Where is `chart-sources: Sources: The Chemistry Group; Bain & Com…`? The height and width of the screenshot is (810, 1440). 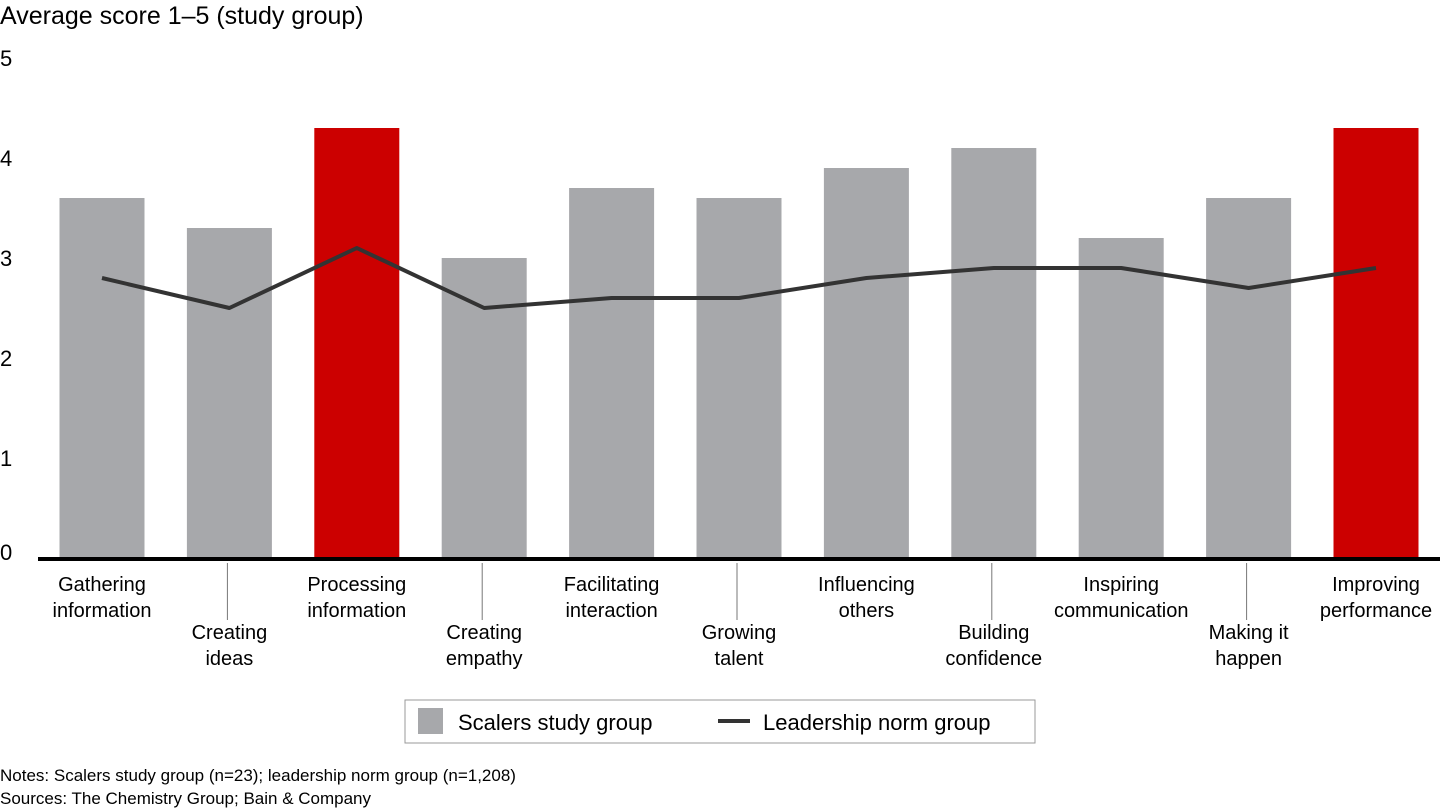
chart-sources: Sources: The Chemistry Group; Bain & Com… is located at coordinates (186, 798).